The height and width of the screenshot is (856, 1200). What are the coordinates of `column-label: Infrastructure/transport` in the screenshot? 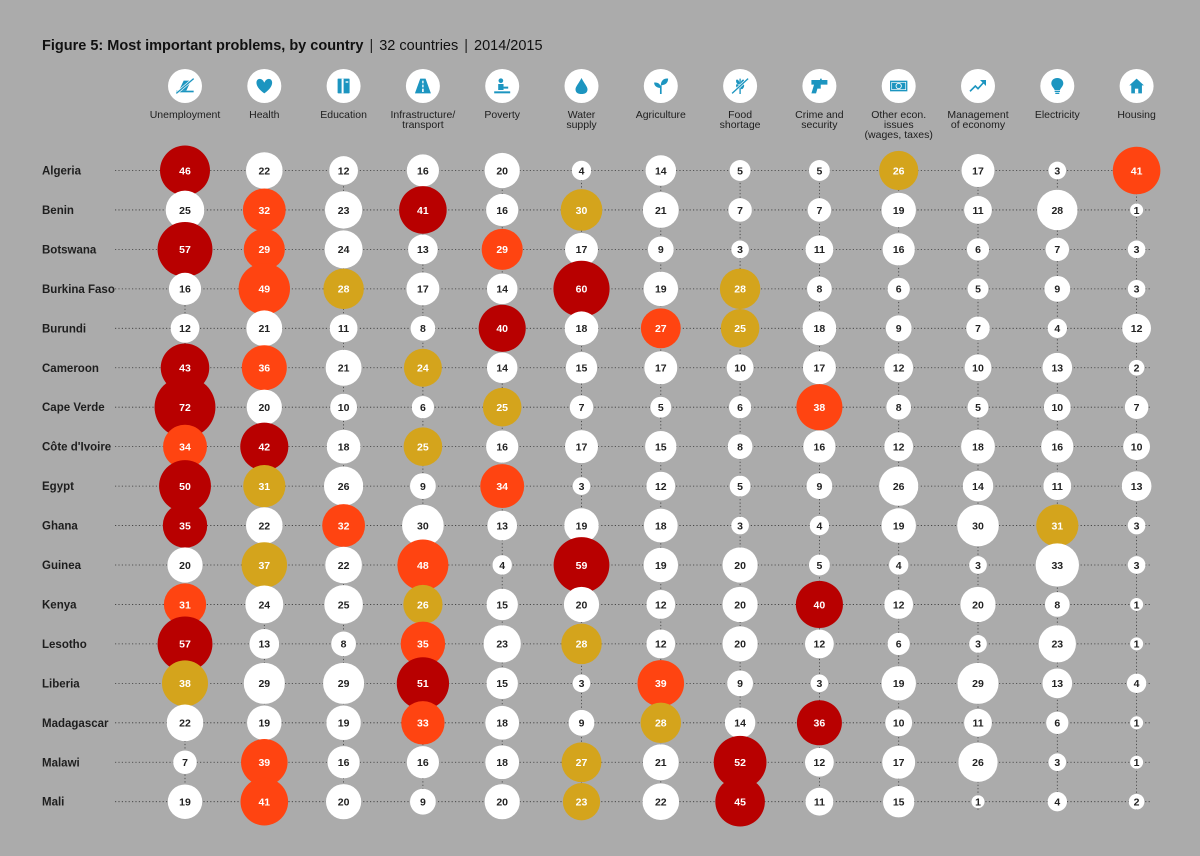 It's located at (423, 120).